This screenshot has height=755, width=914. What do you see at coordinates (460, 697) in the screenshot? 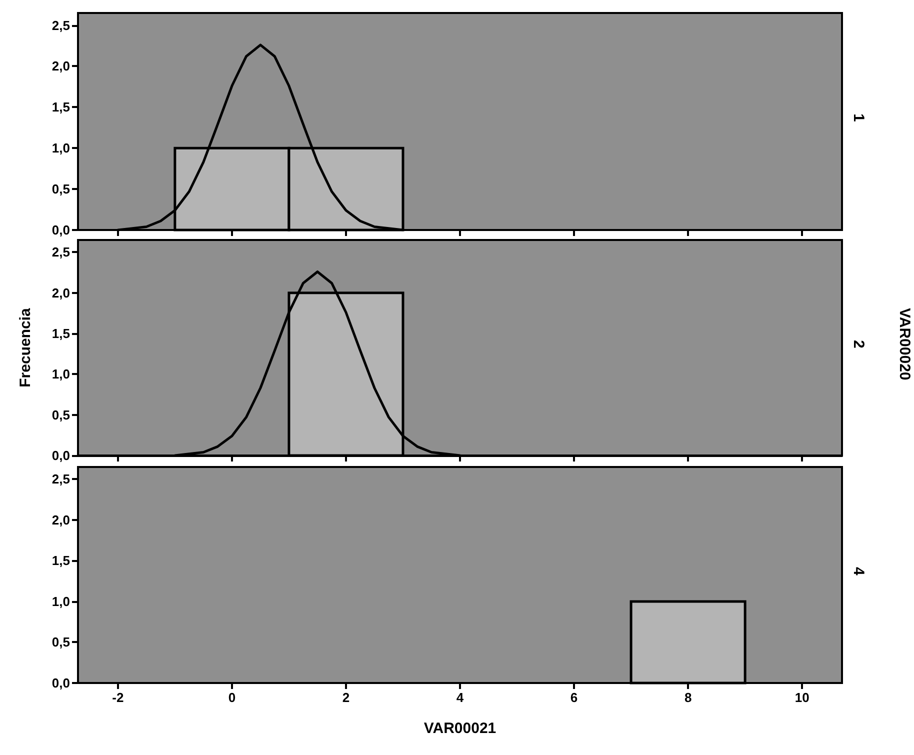
I see `x-tick-label: 4` at bounding box center [460, 697].